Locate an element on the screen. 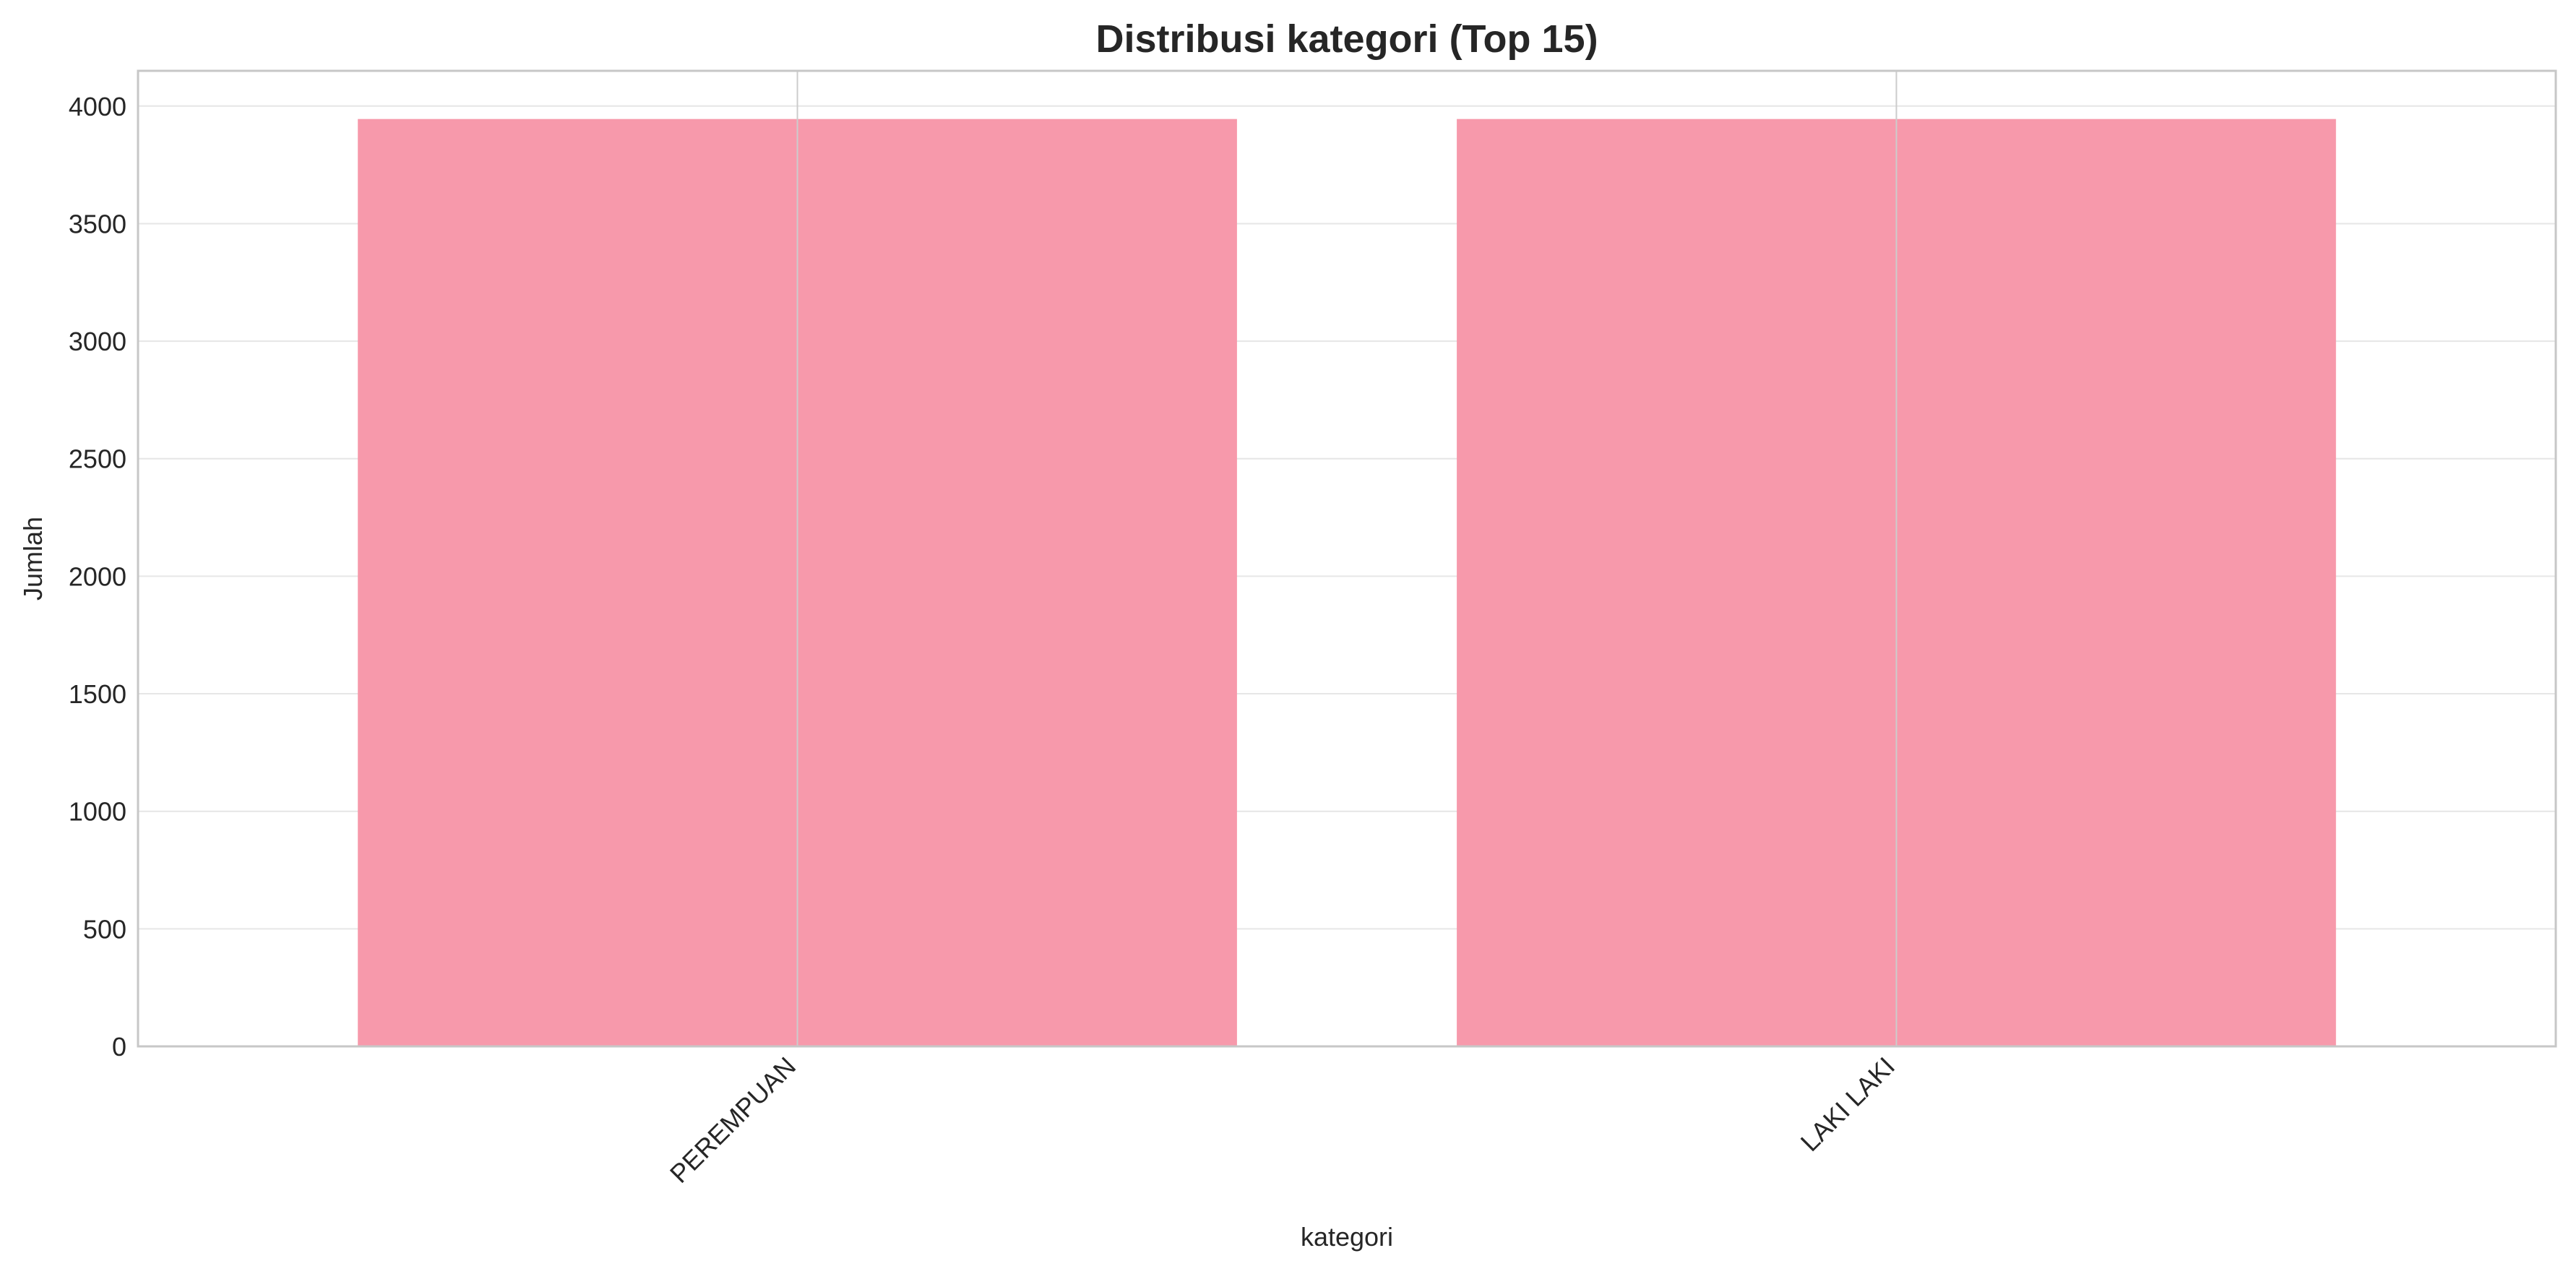 The image size is (2576, 1274). y-tick-label: 2000 is located at coordinates (97, 576).